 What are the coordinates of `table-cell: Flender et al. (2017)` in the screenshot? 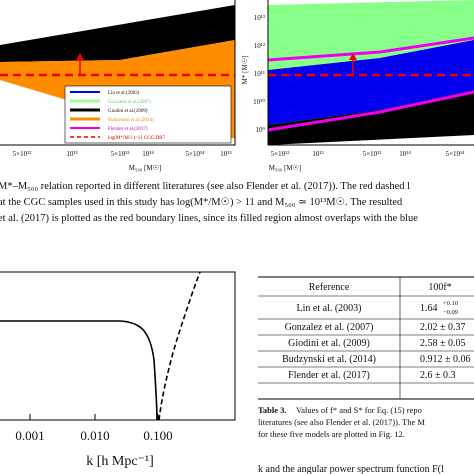 It's located at (329, 375).